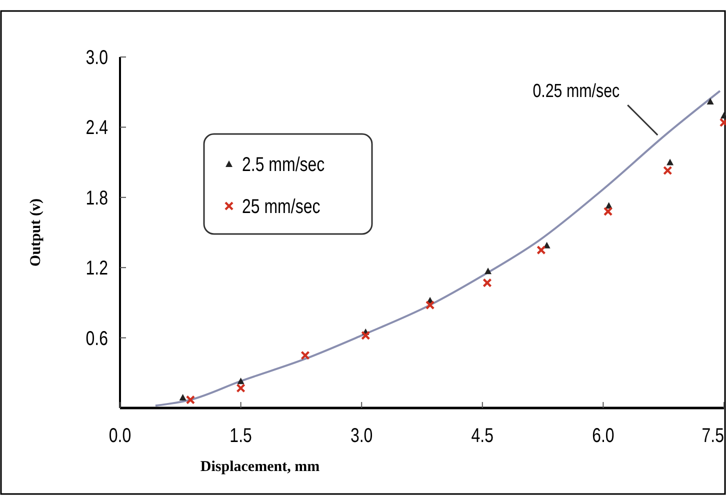 The height and width of the screenshot is (497, 726). What do you see at coordinates (482, 435) in the screenshot?
I see `x-tick-label: 4.5` at bounding box center [482, 435].